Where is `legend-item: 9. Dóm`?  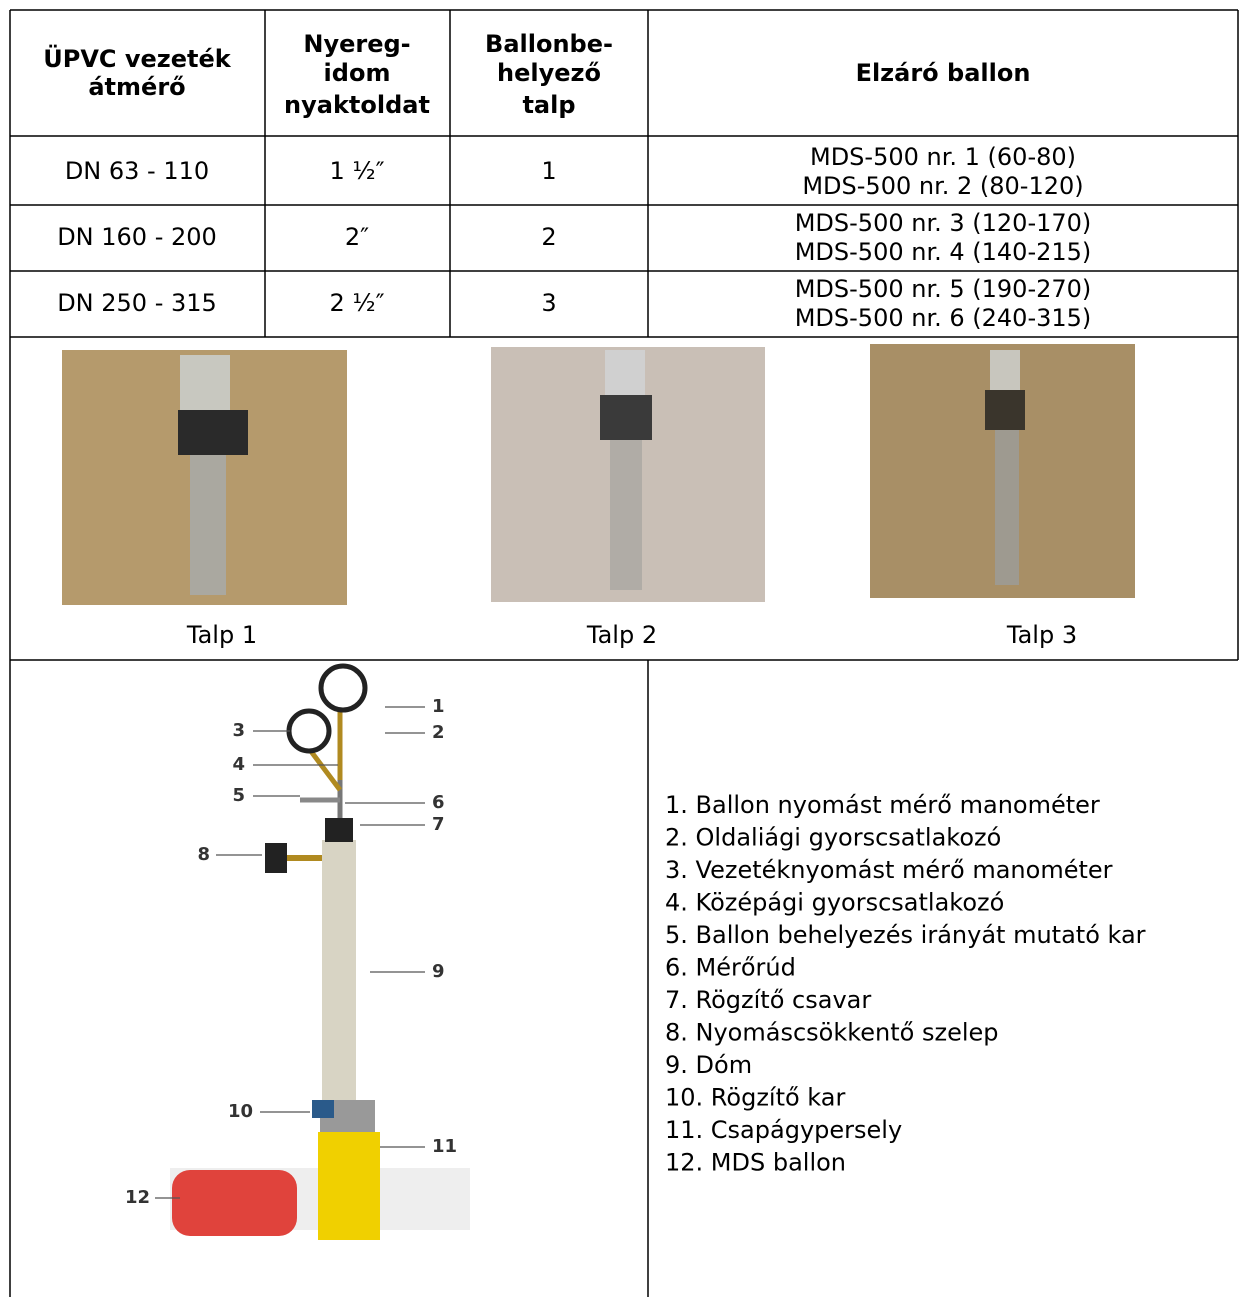 legend-item: 9. Dóm is located at coordinates (708, 1065).